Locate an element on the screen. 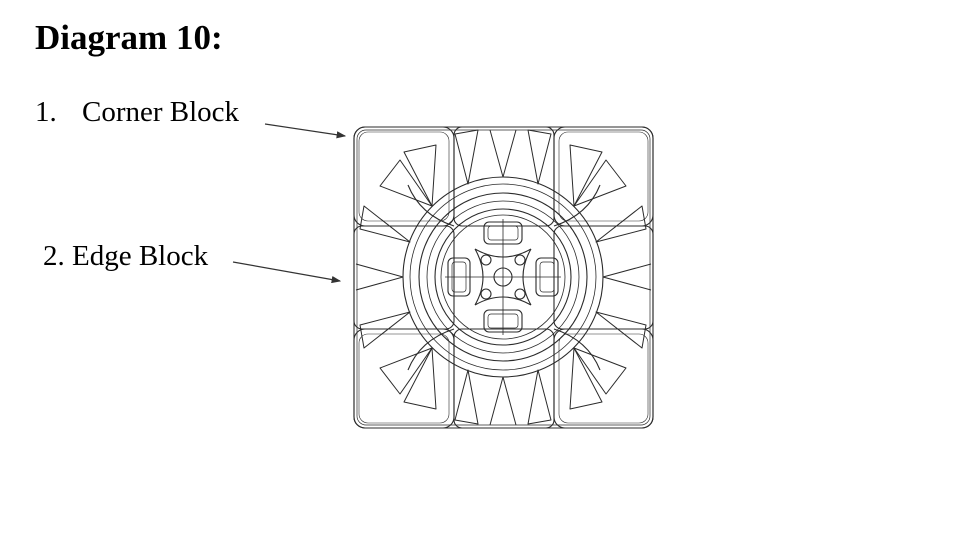 This screenshot has width=960, height=540. slide-title: Diagram 10: is located at coordinates (129, 37).